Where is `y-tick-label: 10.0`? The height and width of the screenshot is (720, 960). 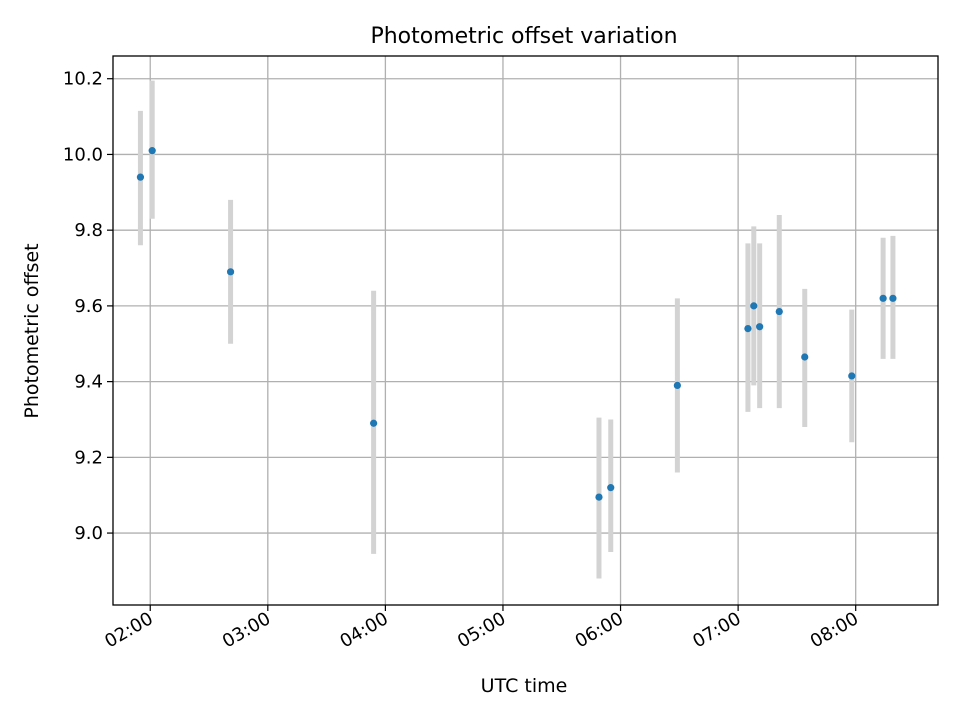 y-tick-label: 10.0 is located at coordinates (83, 154).